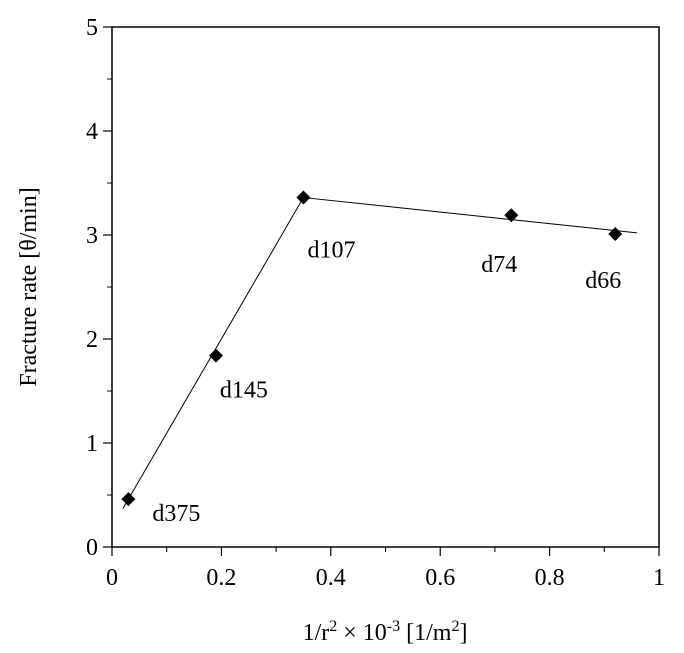 The height and width of the screenshot is (653, 684). What do you see at coordinates (659, 578) in the screenshot?
I see `x-tick-label: 1` at bounding box center [659, 578].